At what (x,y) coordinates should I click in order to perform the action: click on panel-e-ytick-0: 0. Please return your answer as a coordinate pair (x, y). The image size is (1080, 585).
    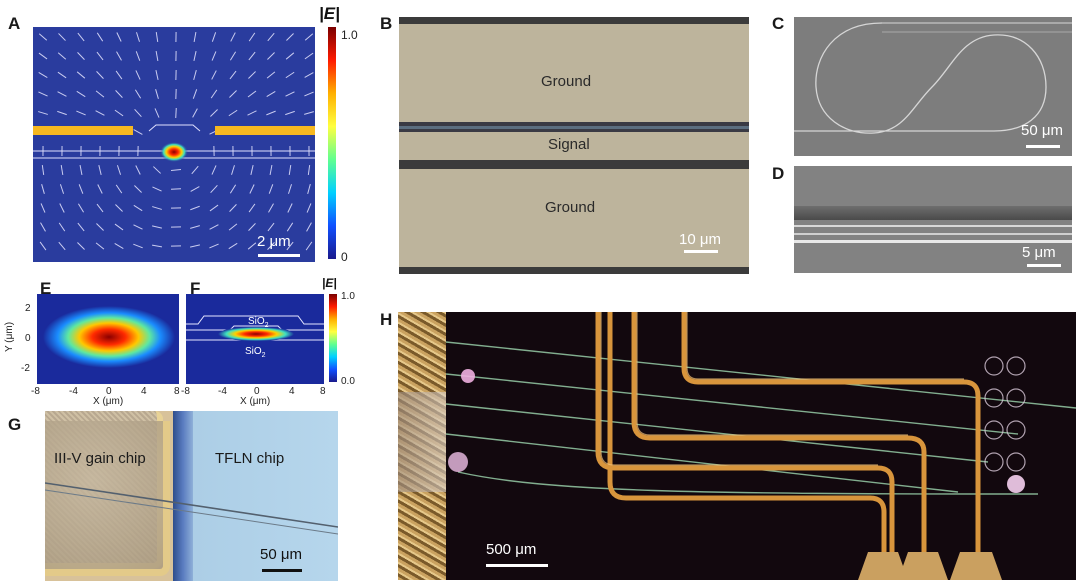
    Looking at the image, I should click on (28, 338).